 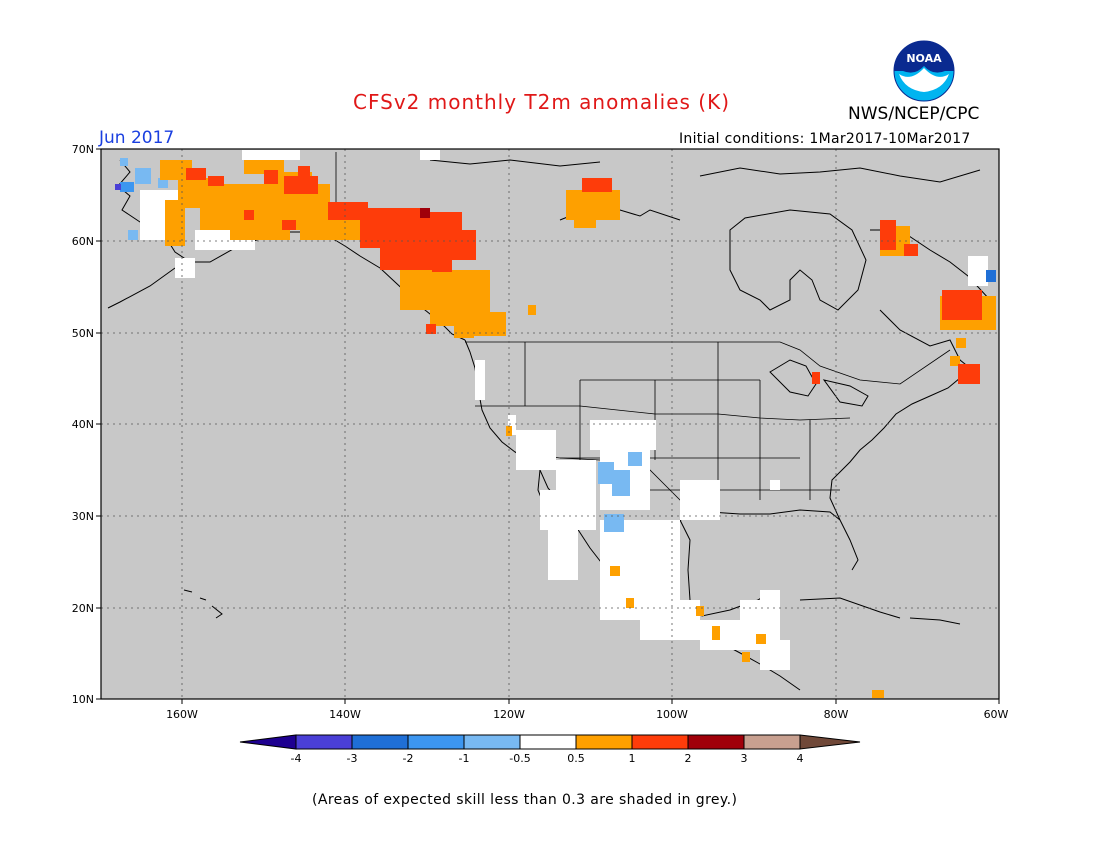 I want to click on lon-label: 80W, so click(x=836, y=714).